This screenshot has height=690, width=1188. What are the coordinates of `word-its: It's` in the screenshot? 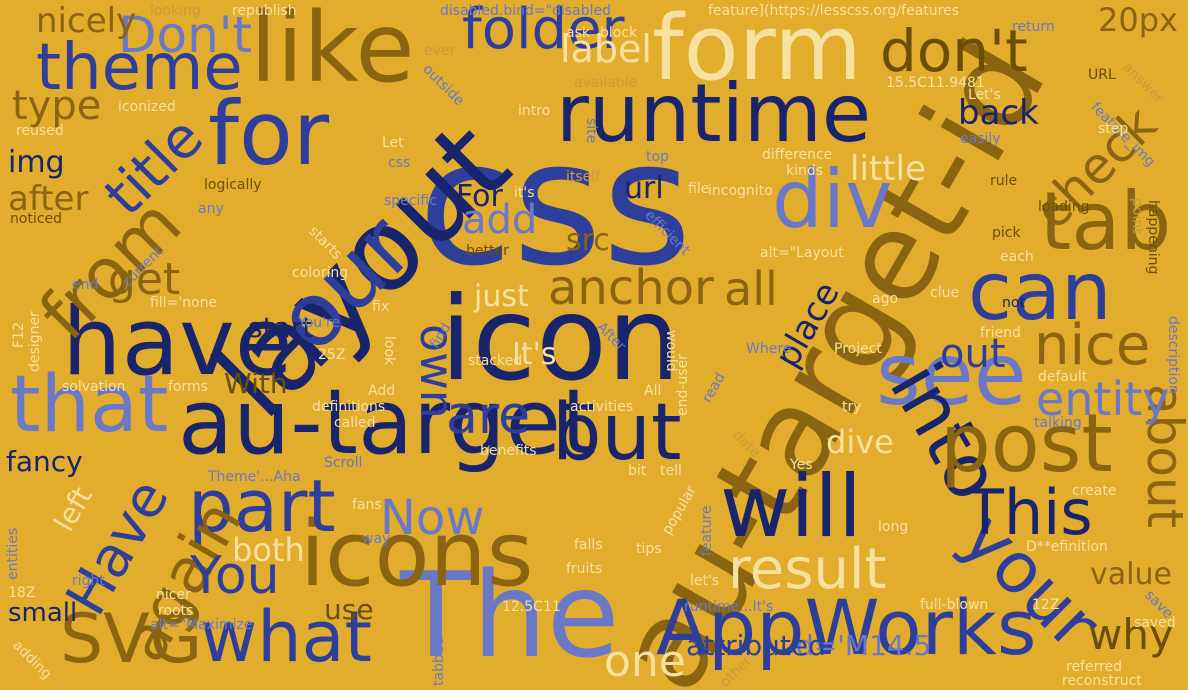 It's located at (534, 354).